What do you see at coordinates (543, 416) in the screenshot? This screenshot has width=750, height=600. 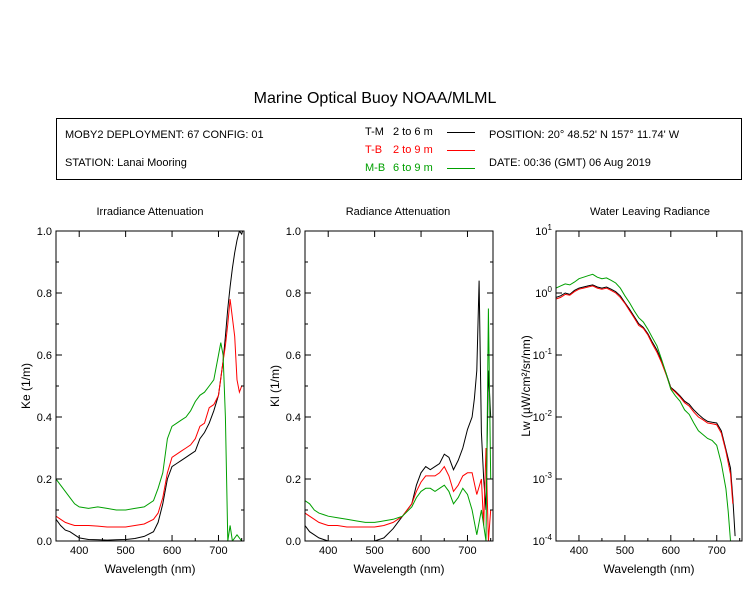 I see `y-tick-label: 10⁻²` at bounding box center [543, 416].